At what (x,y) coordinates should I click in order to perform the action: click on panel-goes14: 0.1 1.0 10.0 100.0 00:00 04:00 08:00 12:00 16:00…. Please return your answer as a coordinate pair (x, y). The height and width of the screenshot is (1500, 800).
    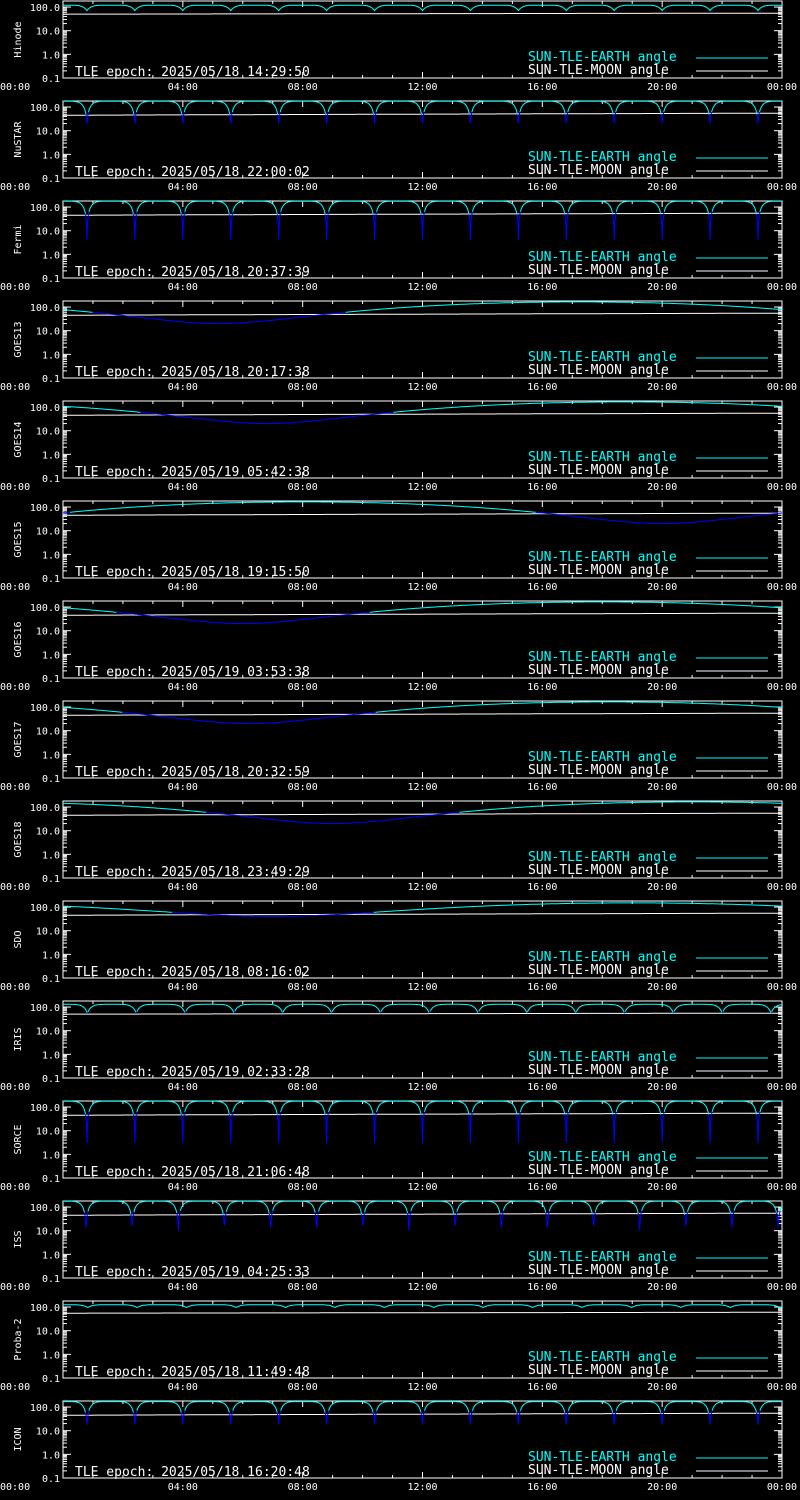
    Looking at the image, I should click on (398, 446).